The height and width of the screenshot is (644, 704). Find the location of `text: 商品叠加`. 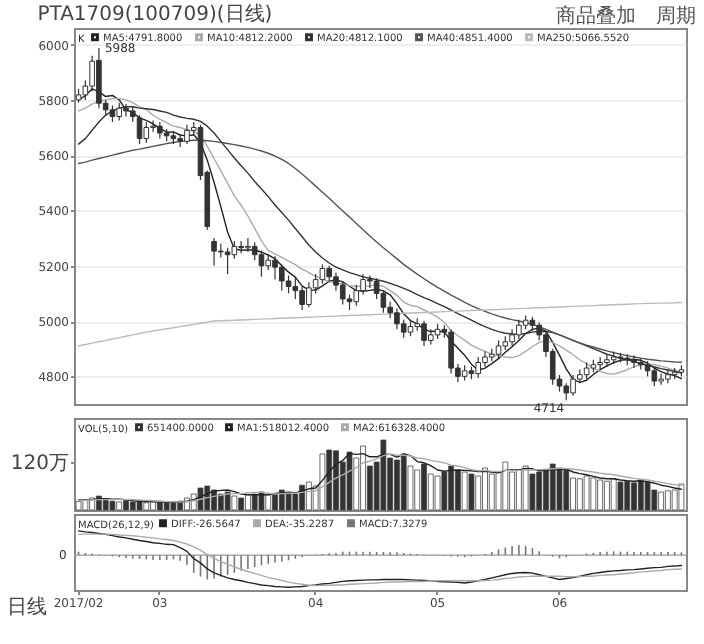

text: 商品叠加 is located at coordinates (596, 17).